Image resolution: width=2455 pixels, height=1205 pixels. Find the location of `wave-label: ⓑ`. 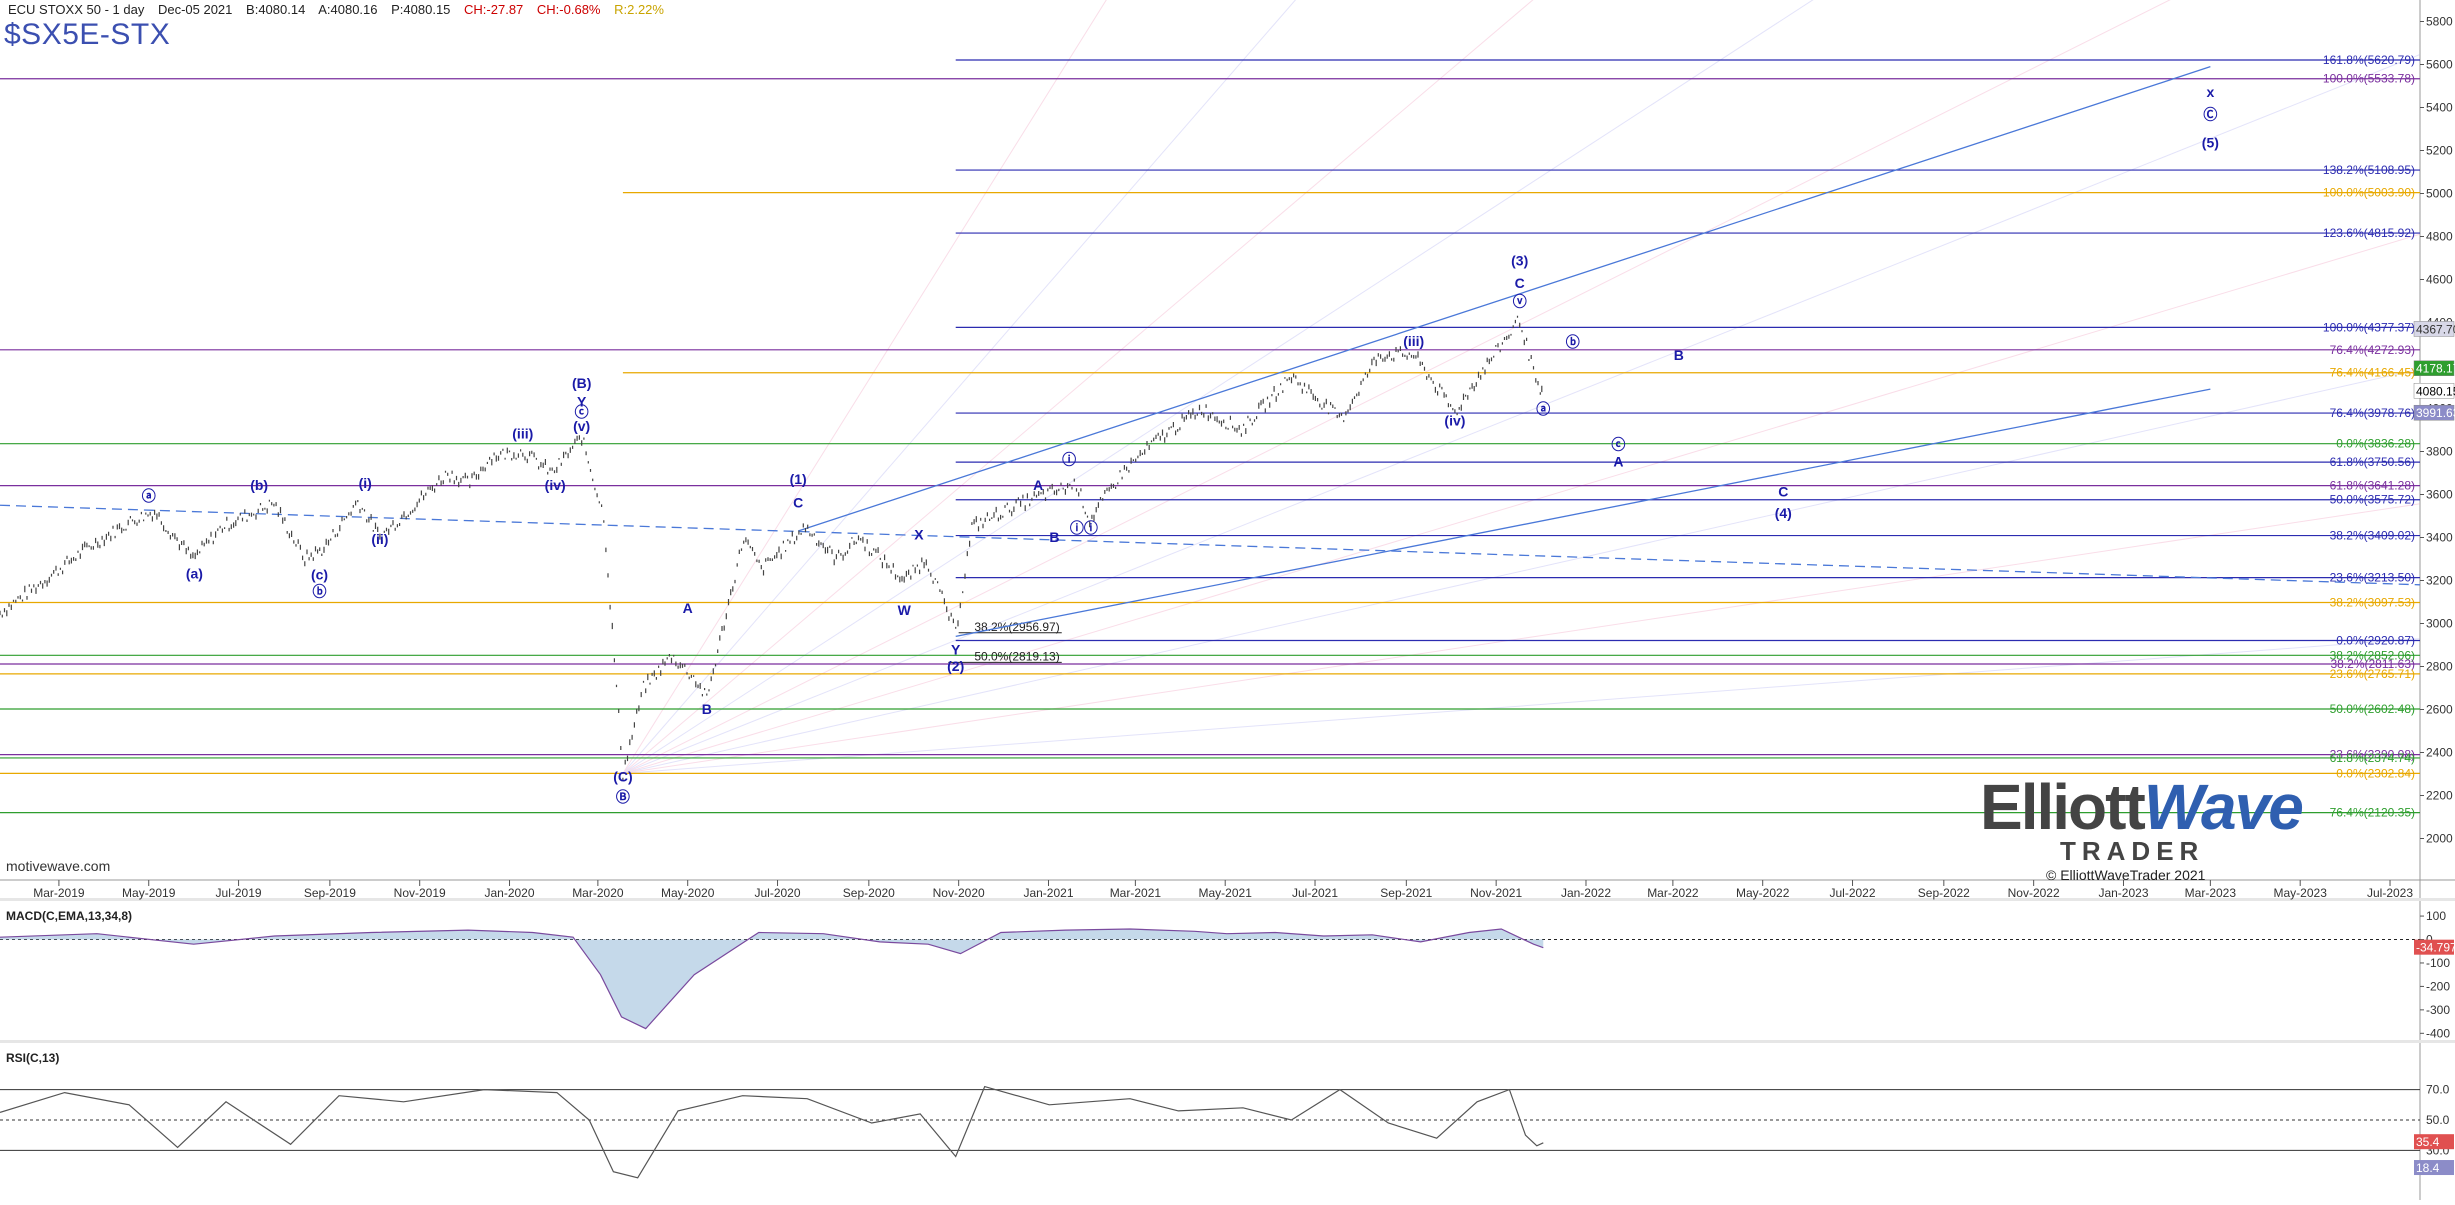

wave-label: ⓑ is located at coordinates (320, 592).